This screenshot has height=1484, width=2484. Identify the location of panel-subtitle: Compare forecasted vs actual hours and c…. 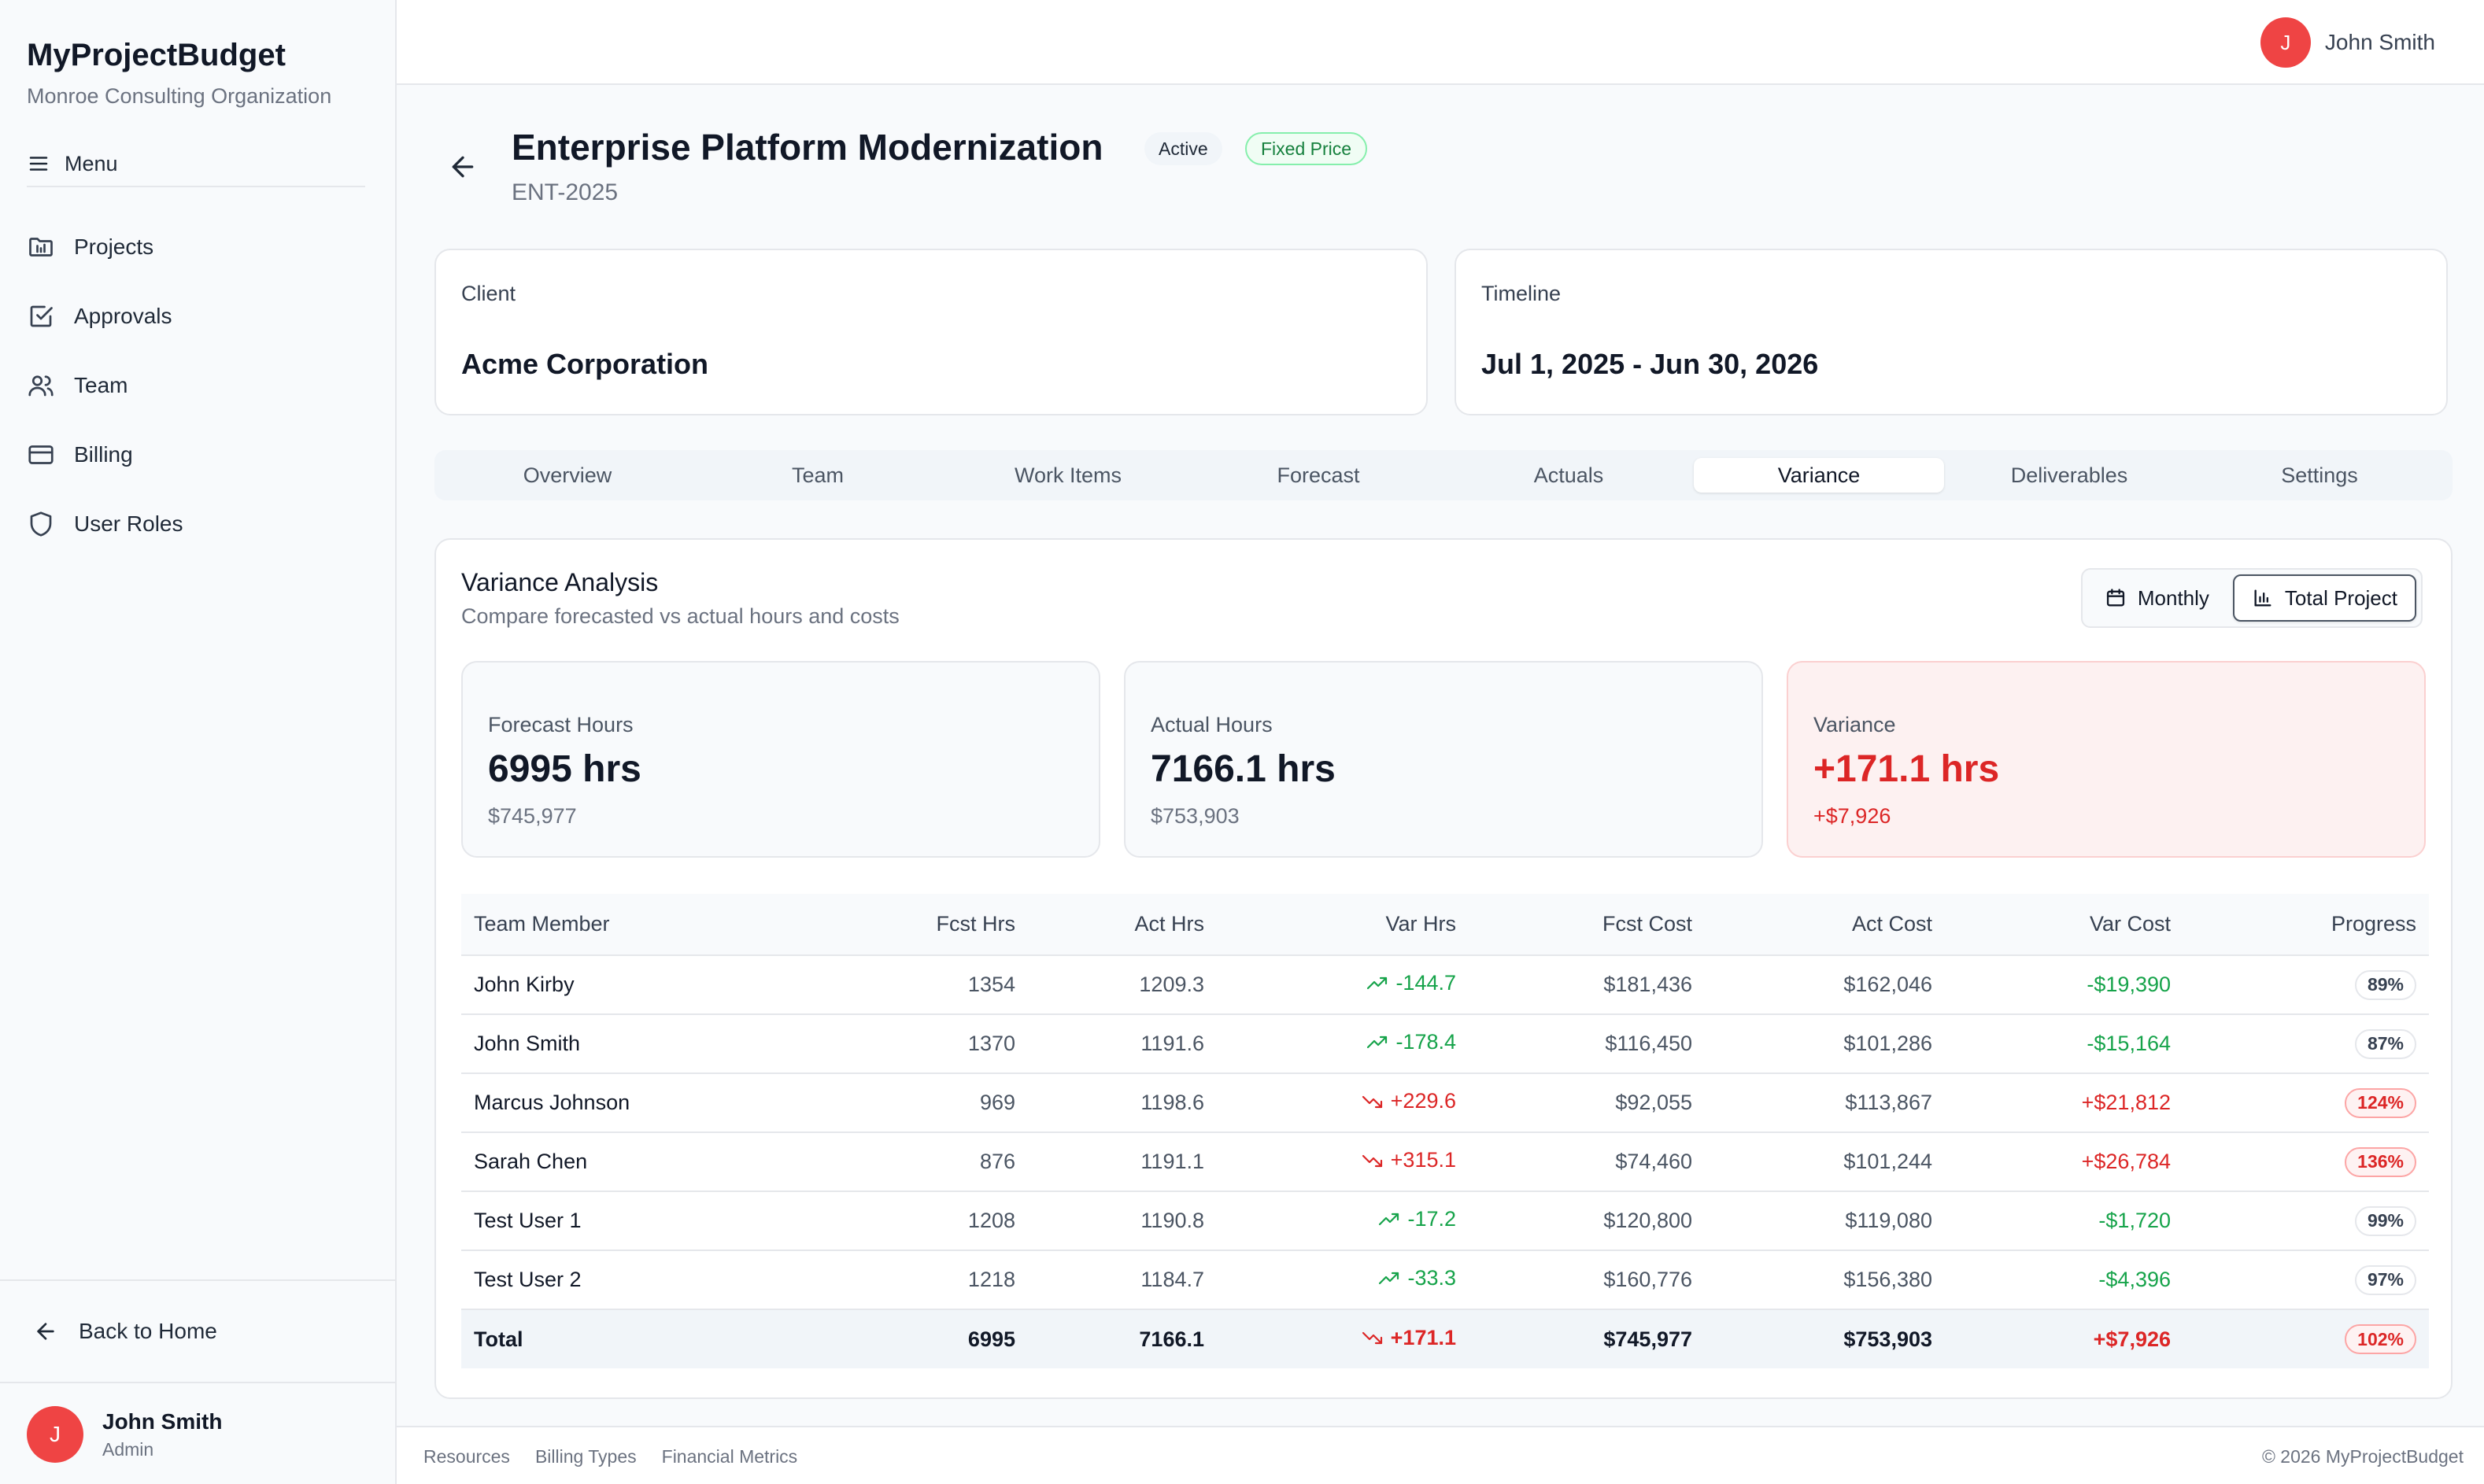
(680, 616).